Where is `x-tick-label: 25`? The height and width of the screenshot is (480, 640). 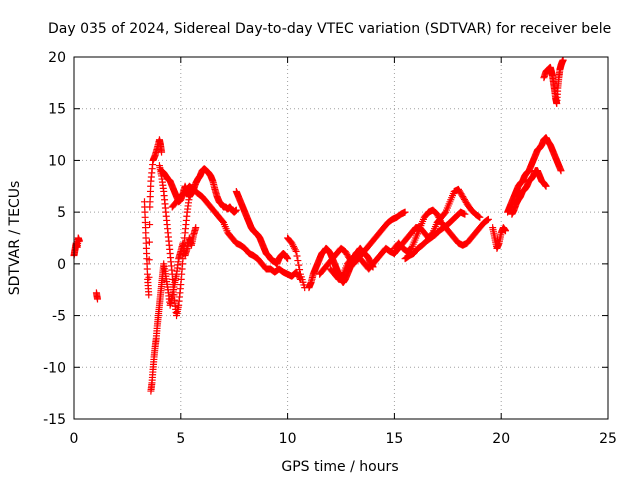
x-tick-label: 25 is located at coordinates (608, 439).